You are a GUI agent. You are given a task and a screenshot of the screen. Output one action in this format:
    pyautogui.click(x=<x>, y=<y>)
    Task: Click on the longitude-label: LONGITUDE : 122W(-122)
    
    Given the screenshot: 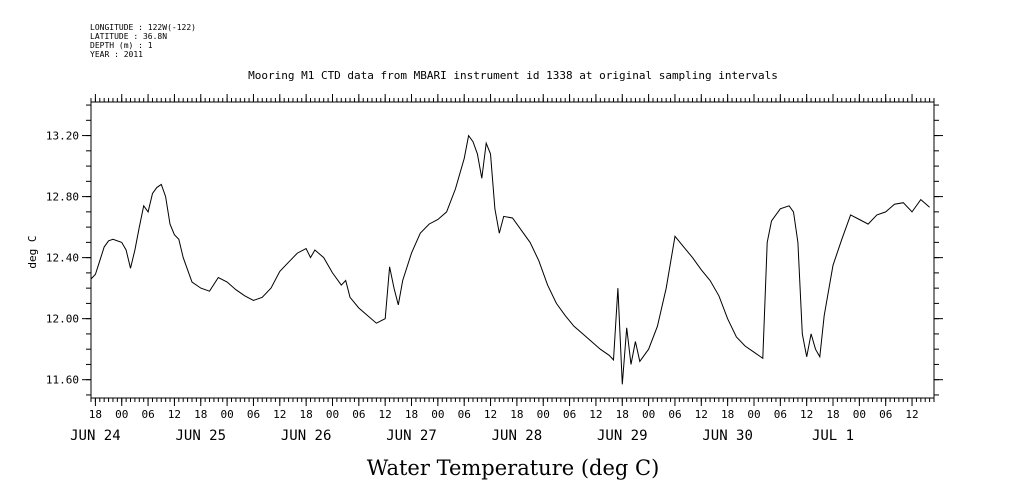 What is the action you would take?
    pyautogui.click(x=143, y=27)
    